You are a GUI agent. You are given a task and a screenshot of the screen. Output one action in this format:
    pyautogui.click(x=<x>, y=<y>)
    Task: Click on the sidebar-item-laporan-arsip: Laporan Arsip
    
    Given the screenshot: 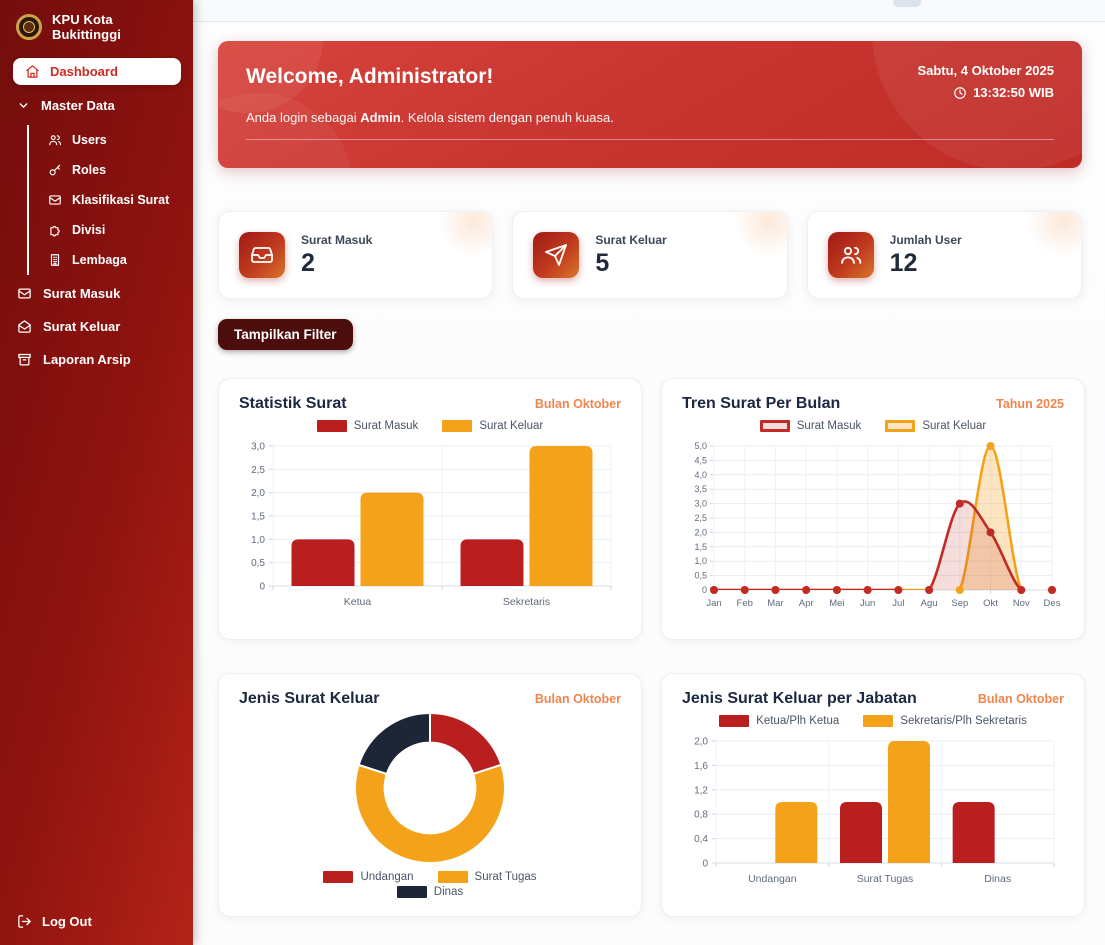 What is the action you would take?
    pyautogui.click(x=96, y=359)
    